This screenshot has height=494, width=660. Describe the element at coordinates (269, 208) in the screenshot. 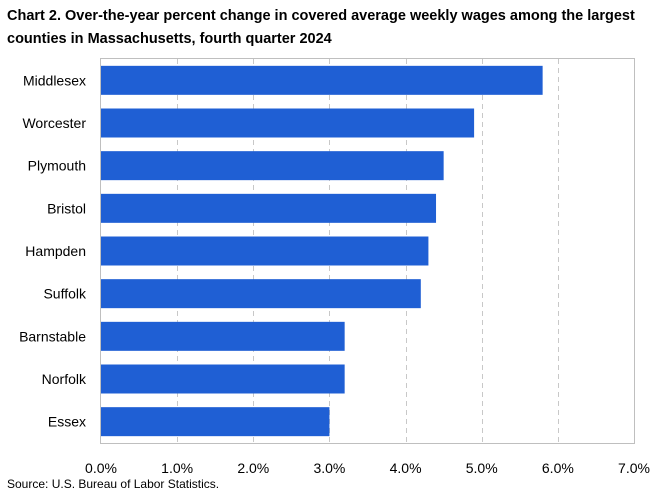

I see `bar-bristol` at that location.